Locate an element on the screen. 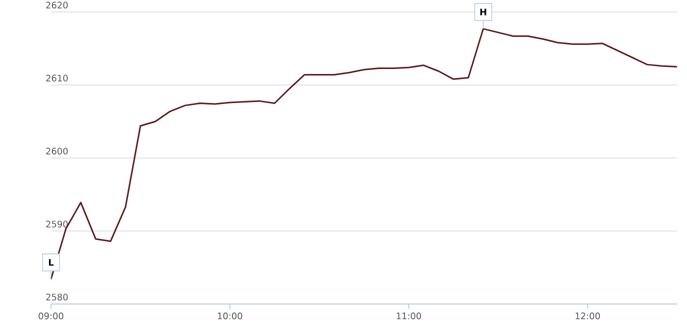 The width and height of the screenshot is (687, 331). y-tick-label: 2580 is located at coordinates (57, 297).